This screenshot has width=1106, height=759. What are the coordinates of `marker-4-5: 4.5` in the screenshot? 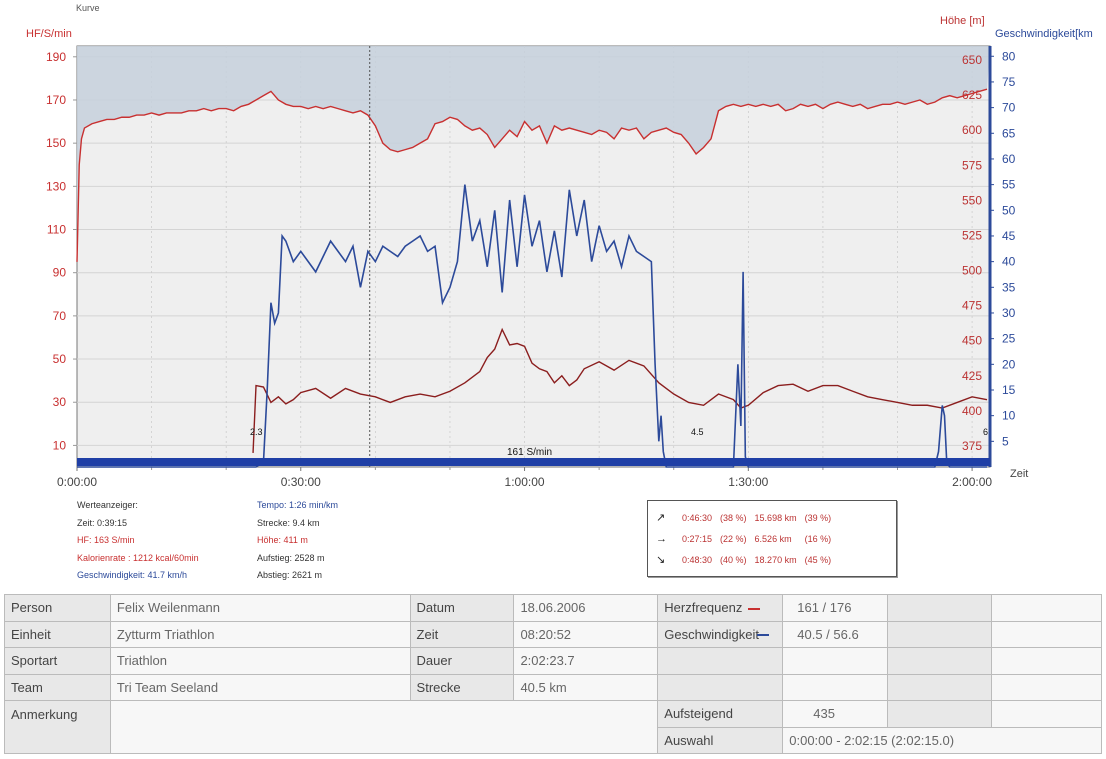 It's located at (697, 432).